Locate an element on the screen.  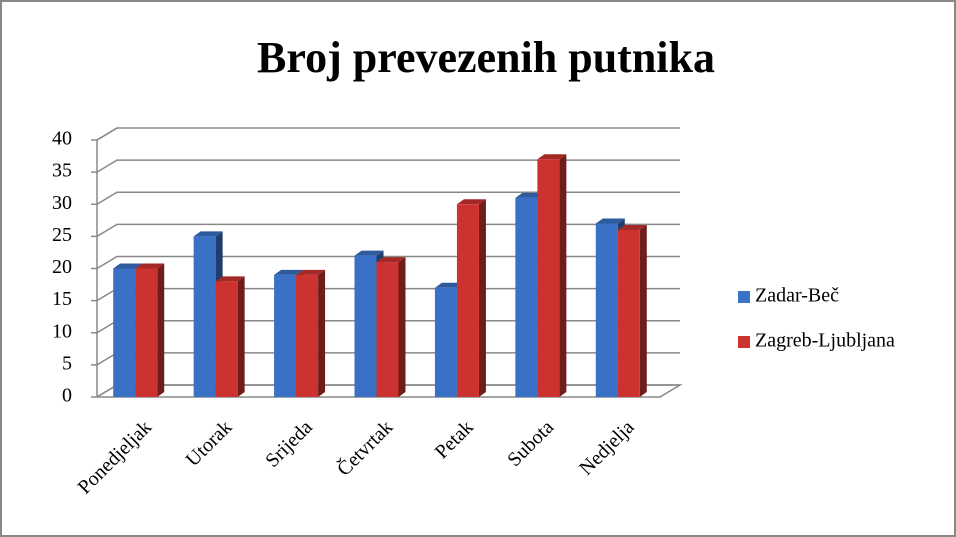
legend-label: Zagreb-Ljubljana is located at coordinates (825, 341).